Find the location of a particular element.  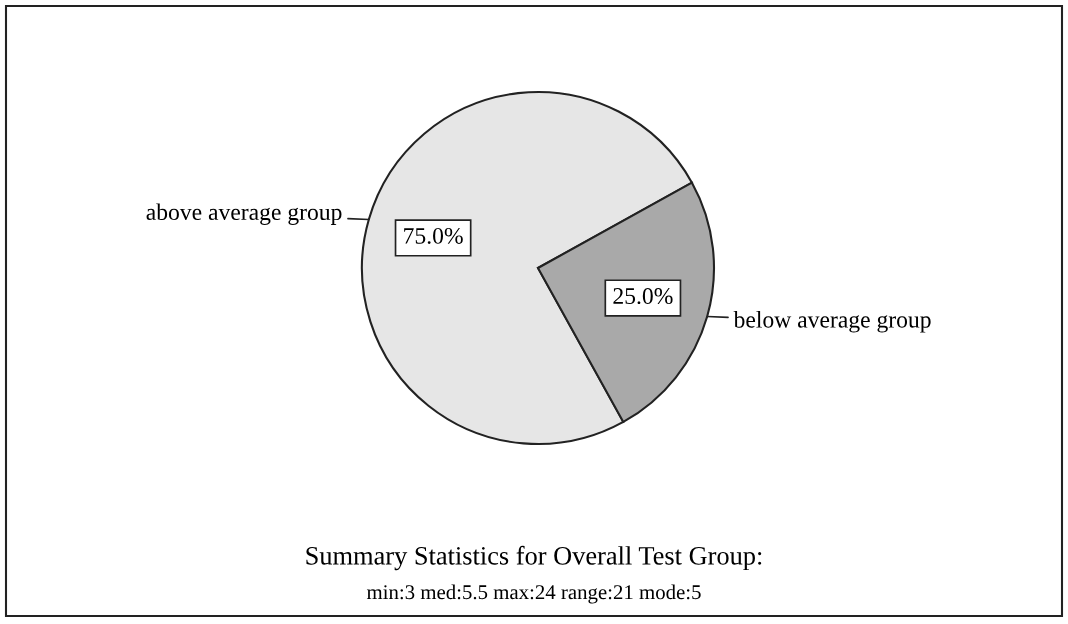

data-label: 75.0% is located at coordinates (433, 235).